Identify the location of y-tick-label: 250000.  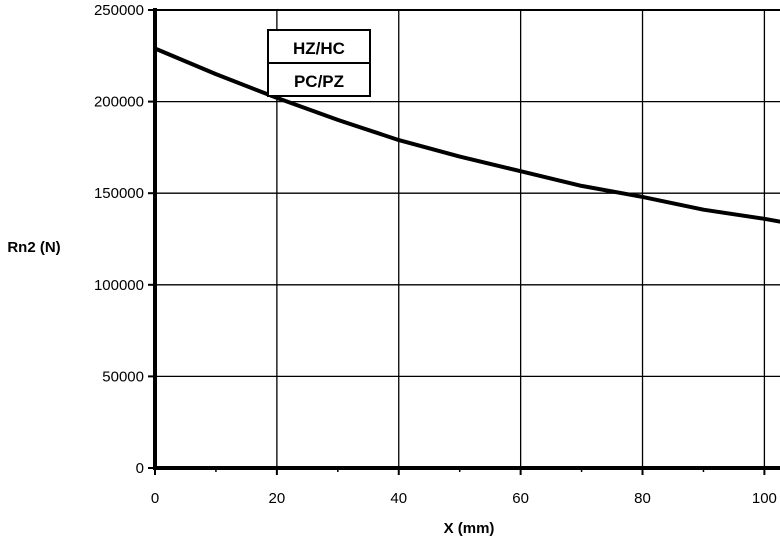
(119, 10).